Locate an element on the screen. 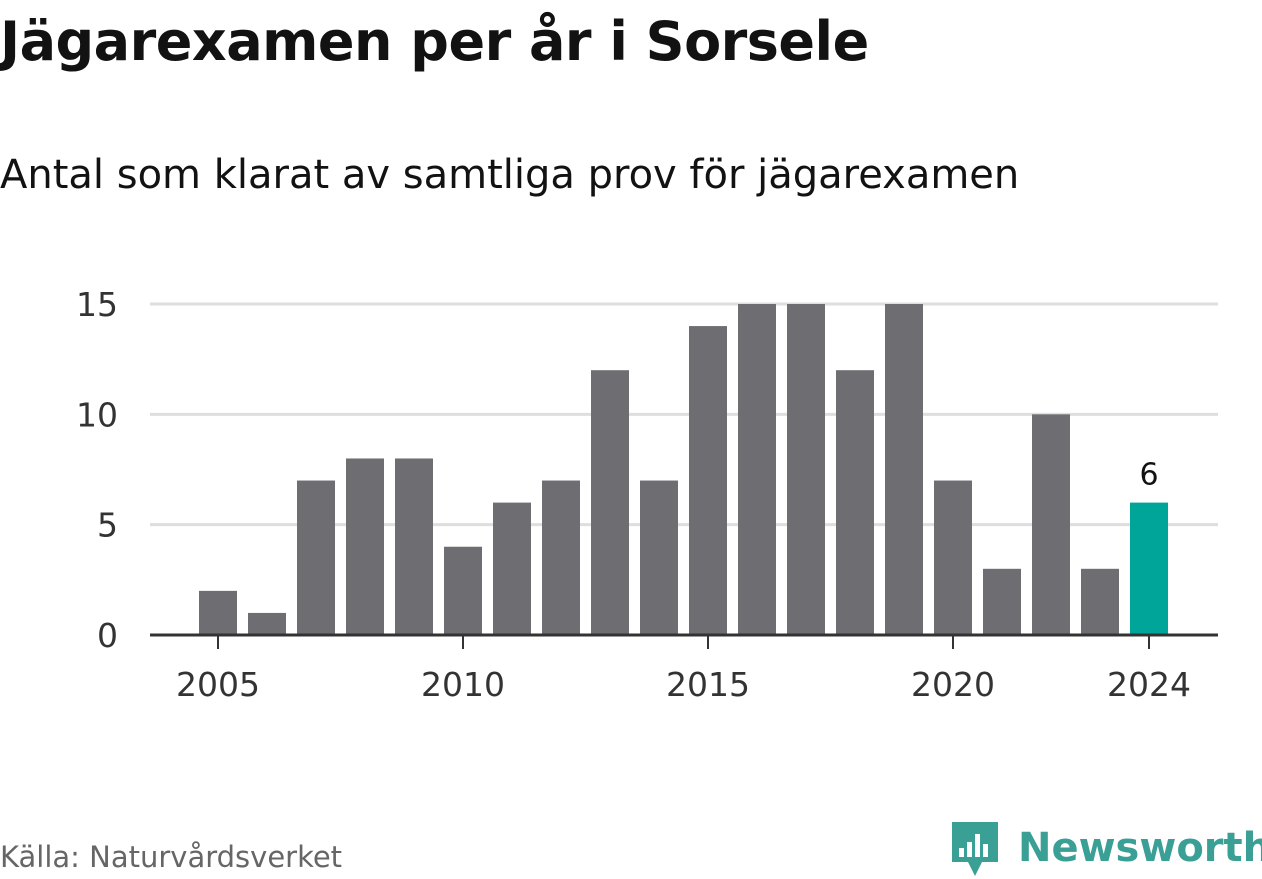 This screenshot has width=1262, height=879. newsworthy-logo: Newsworthy is located at coordinates (1106, 848).